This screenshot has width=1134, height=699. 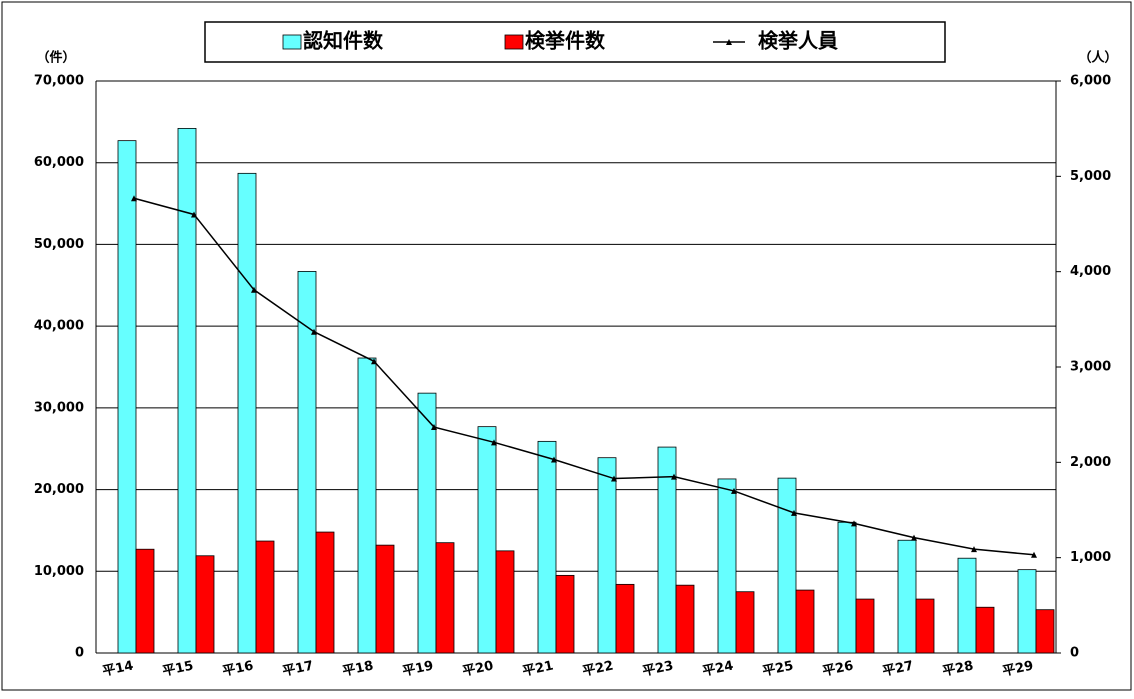 I want to click on x-tick-label: 平16, so click(x=238, y=668).